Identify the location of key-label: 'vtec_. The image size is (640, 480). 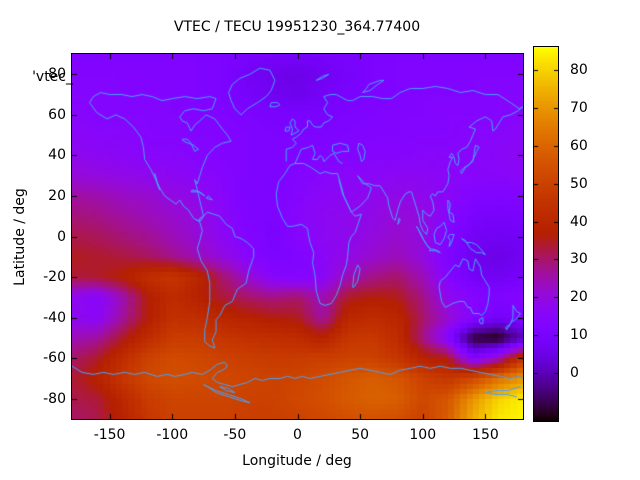
(52, 77).